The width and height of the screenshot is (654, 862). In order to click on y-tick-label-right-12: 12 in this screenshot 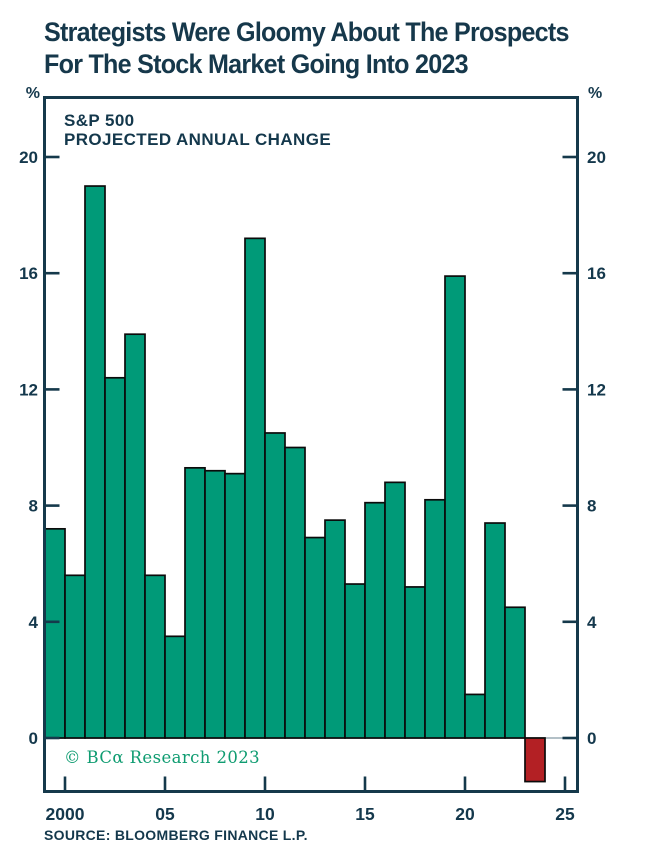, I will do `click(596, 389)`.